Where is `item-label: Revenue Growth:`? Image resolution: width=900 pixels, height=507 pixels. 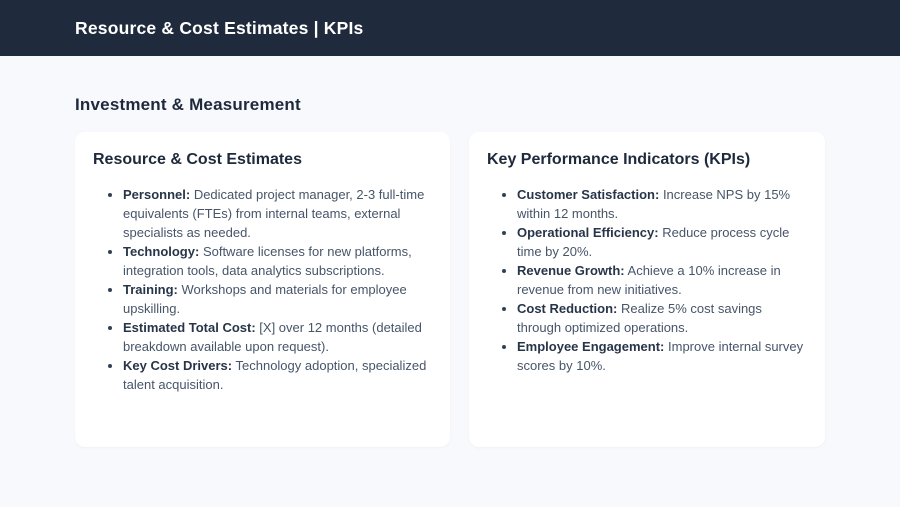
item-label: Revenue Growth: is located at coordinates (571, 270).